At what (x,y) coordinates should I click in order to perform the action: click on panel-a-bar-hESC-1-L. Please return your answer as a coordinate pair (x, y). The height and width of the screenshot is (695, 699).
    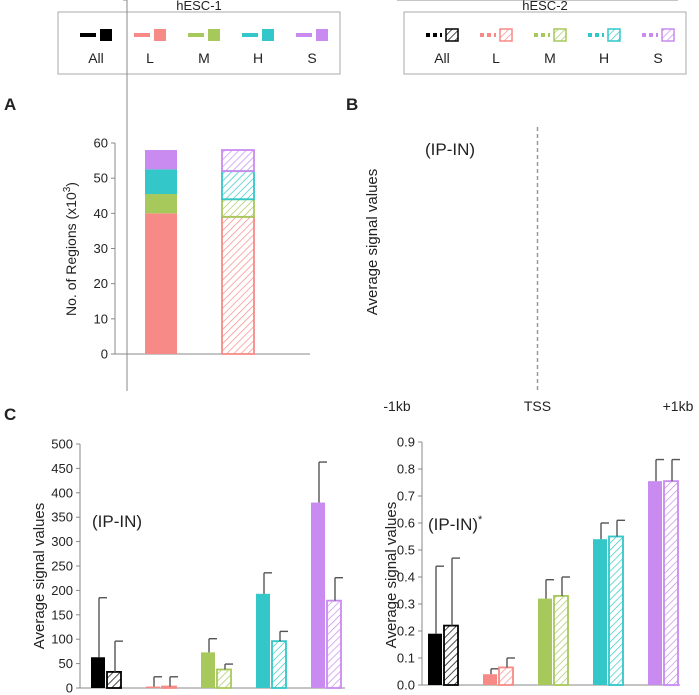
    Looking at the image, I should click on (161, 283).